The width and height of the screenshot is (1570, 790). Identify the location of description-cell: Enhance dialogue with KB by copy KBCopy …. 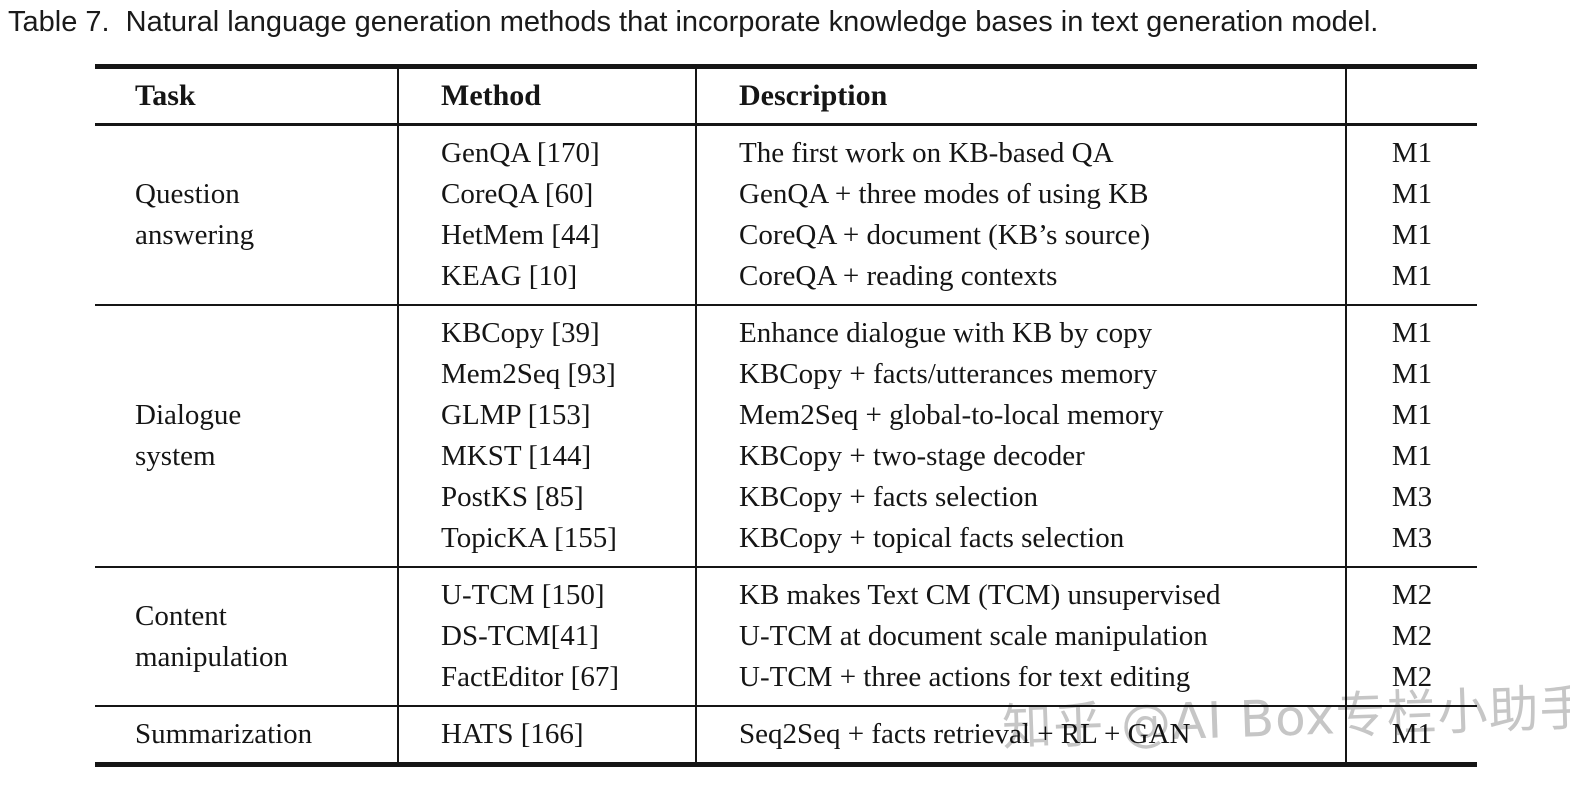
(1020, 436).